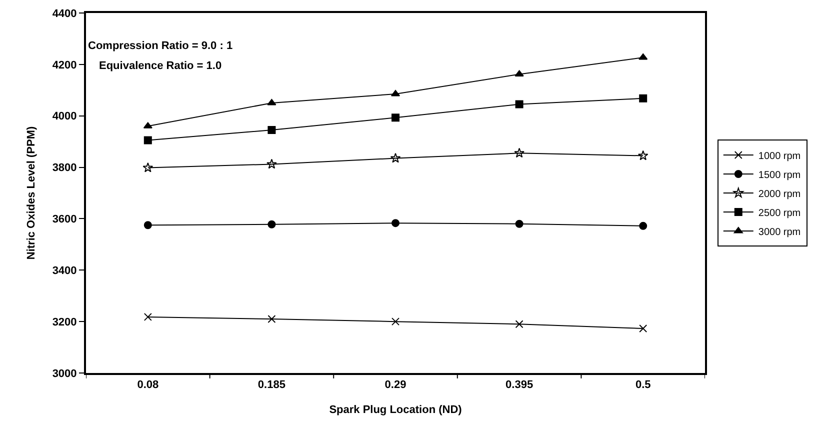  I want to click on legend-label: 1500 rpm, so click(779, 175).